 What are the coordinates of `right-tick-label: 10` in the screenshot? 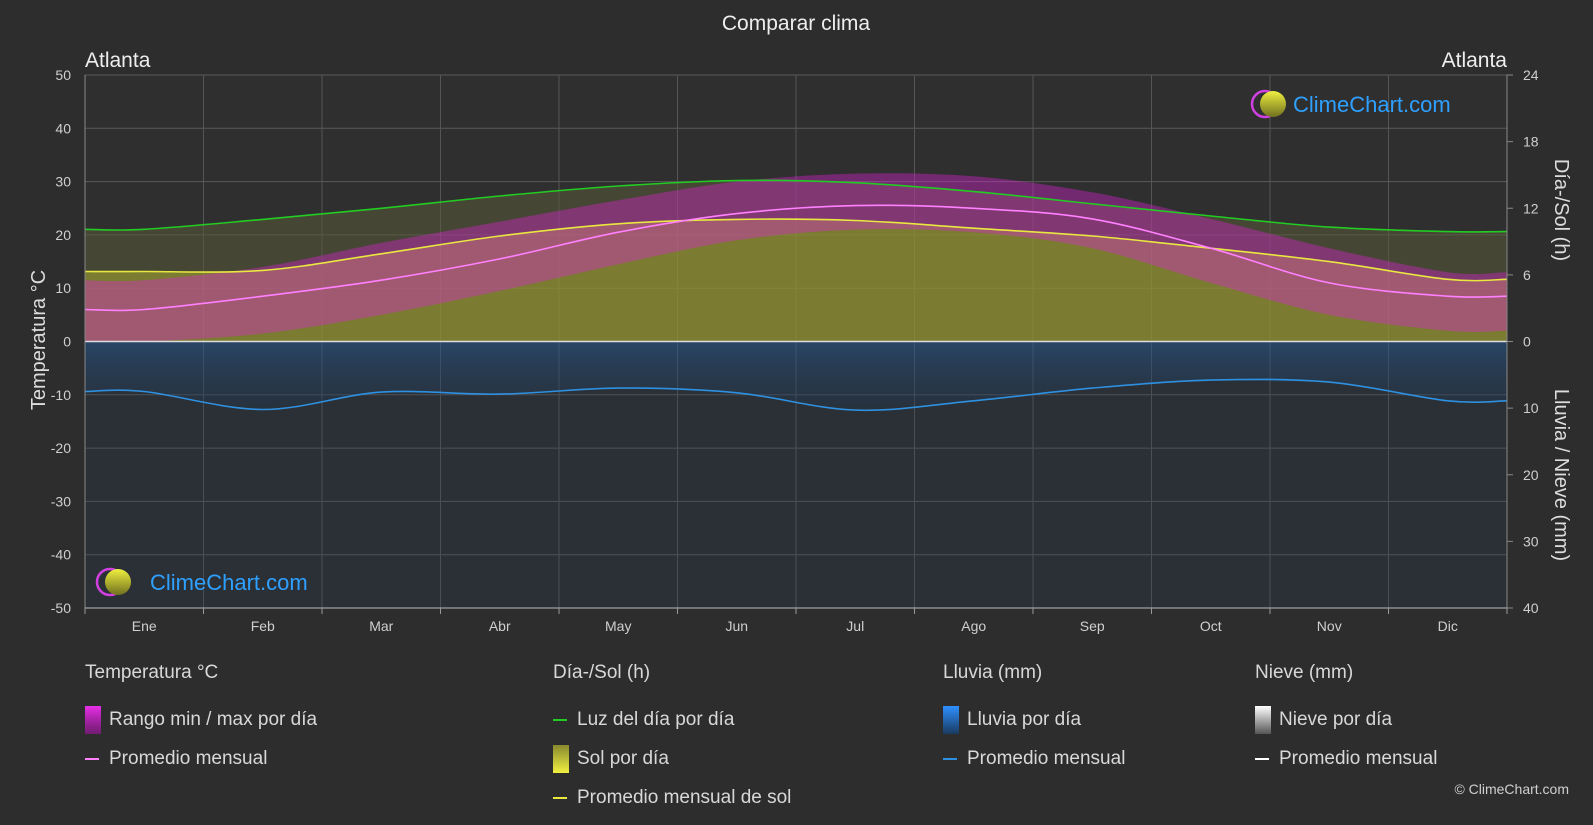 It's located at (1531, 408).